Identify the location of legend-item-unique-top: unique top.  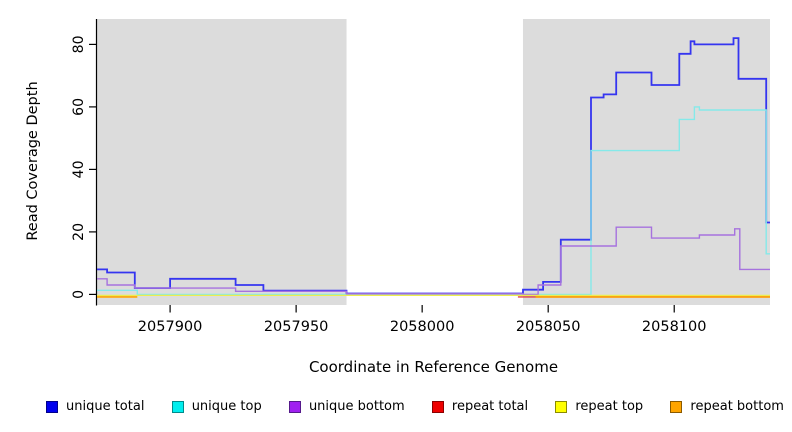
(216, 406).